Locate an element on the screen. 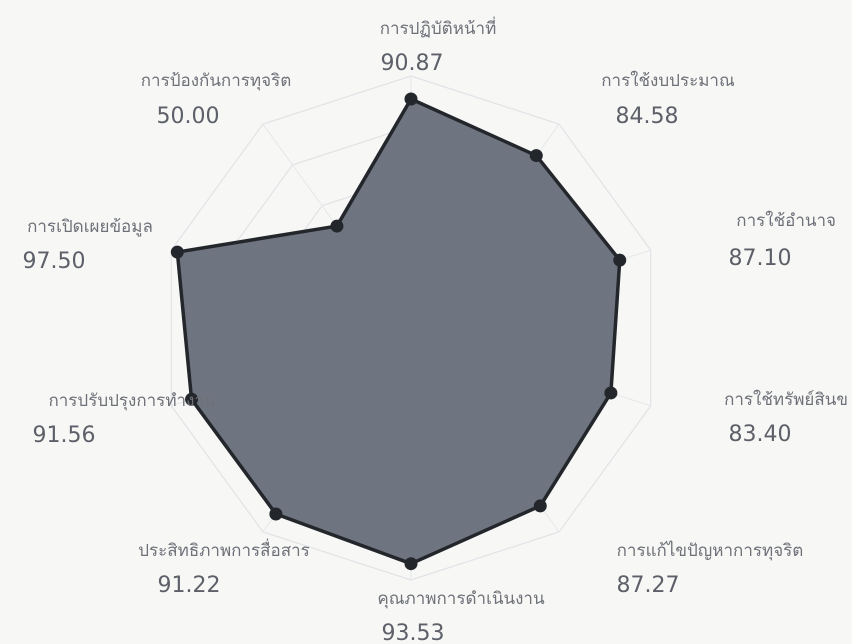 This screenshot has height=644, width=852. data-value-label: 91.56 is located at coordinates (64, 435).